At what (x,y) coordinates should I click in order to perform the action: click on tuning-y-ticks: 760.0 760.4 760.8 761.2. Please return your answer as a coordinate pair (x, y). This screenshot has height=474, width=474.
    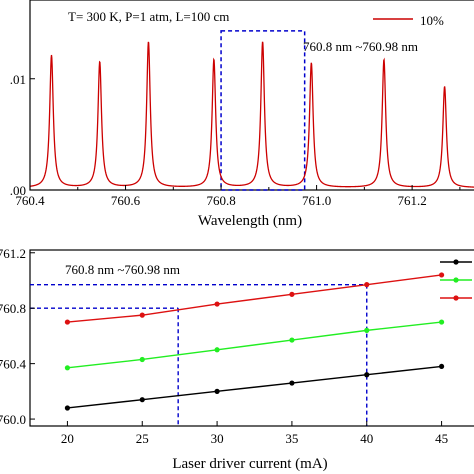
    Looking at the image, I should click on (17, 336).